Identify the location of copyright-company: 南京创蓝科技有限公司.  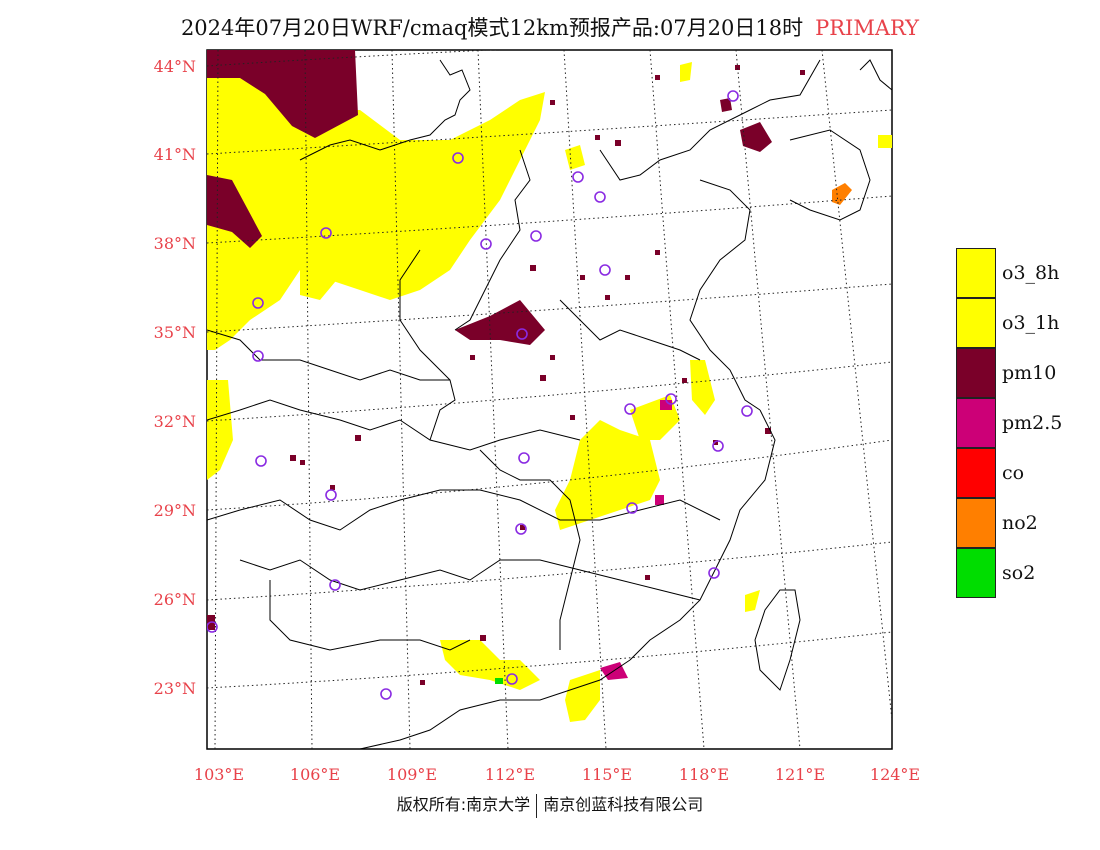
(623, 804).